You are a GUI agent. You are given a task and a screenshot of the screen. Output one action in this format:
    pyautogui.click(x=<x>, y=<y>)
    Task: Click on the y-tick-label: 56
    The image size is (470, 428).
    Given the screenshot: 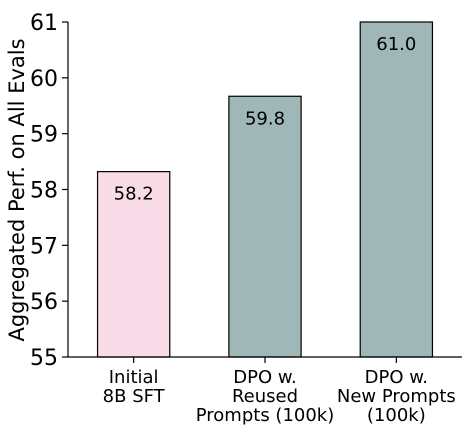 What is the action you would take?
    pyautogui.click(x=44, y=302)
    